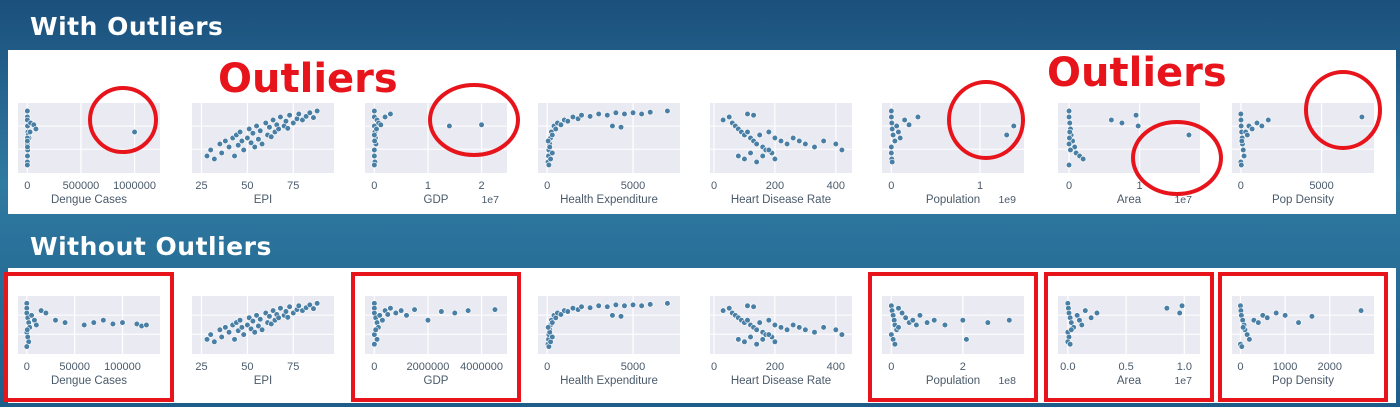  Describe the element at coordinates (1125, 367) in the screenshot. I see `area-without-outliers-tick-label: 0.5` at that location.